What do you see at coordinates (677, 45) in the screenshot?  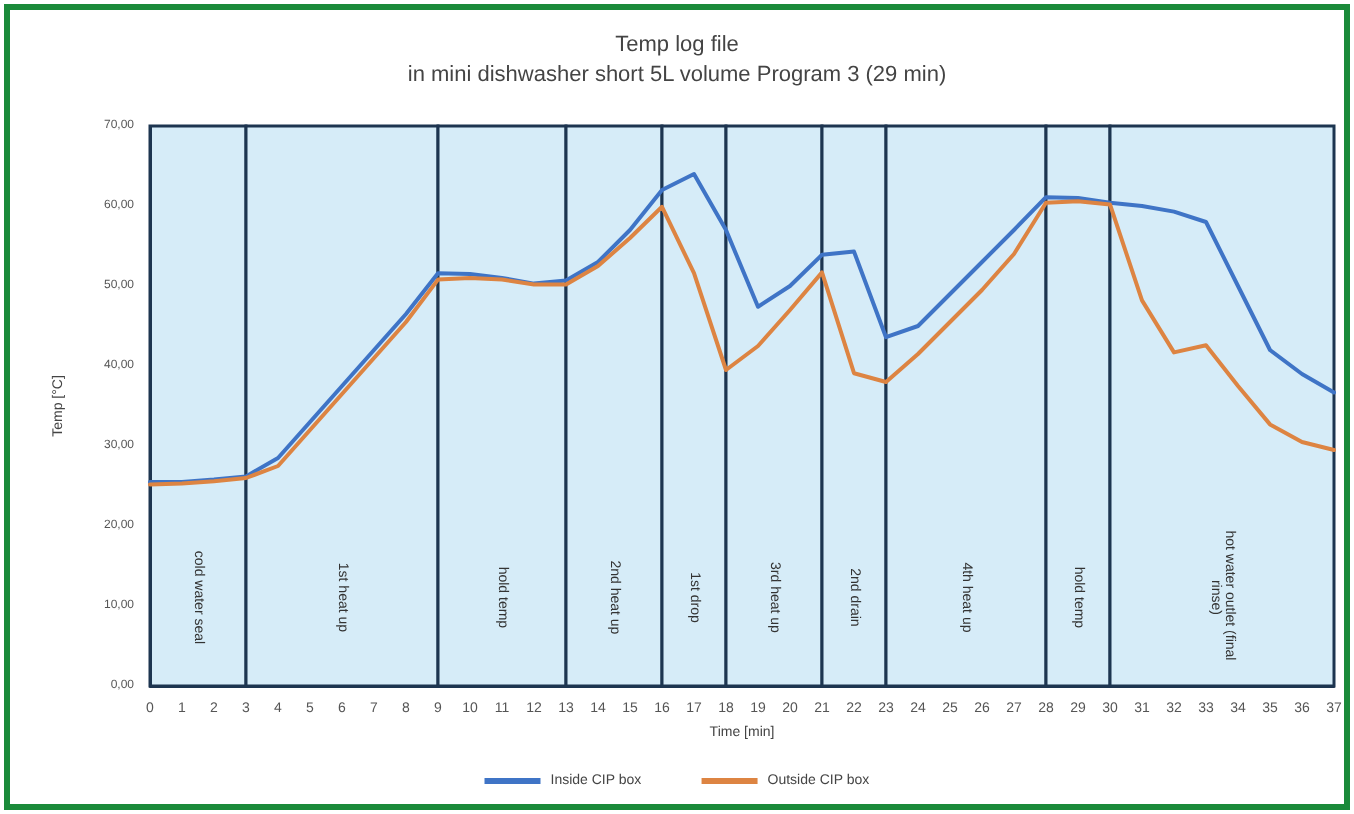 I see `chart-title: Temp log file` at bounding box center [677, 45].